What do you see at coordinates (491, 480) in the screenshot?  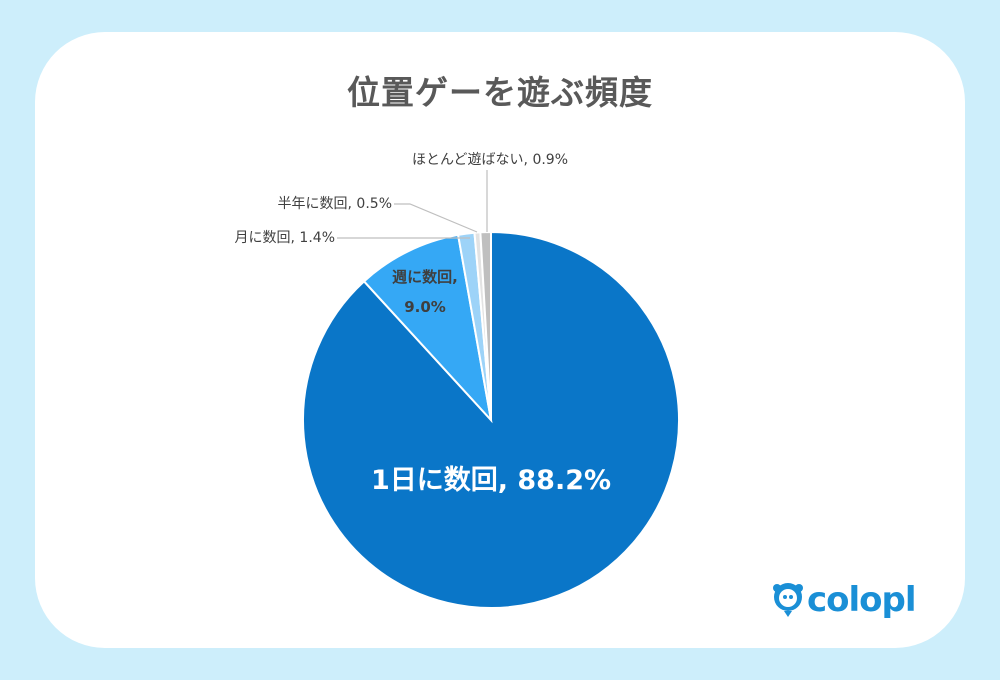 I see `data-label-0: 1日に数回, 88.2%` at bounding box center [491, 480].